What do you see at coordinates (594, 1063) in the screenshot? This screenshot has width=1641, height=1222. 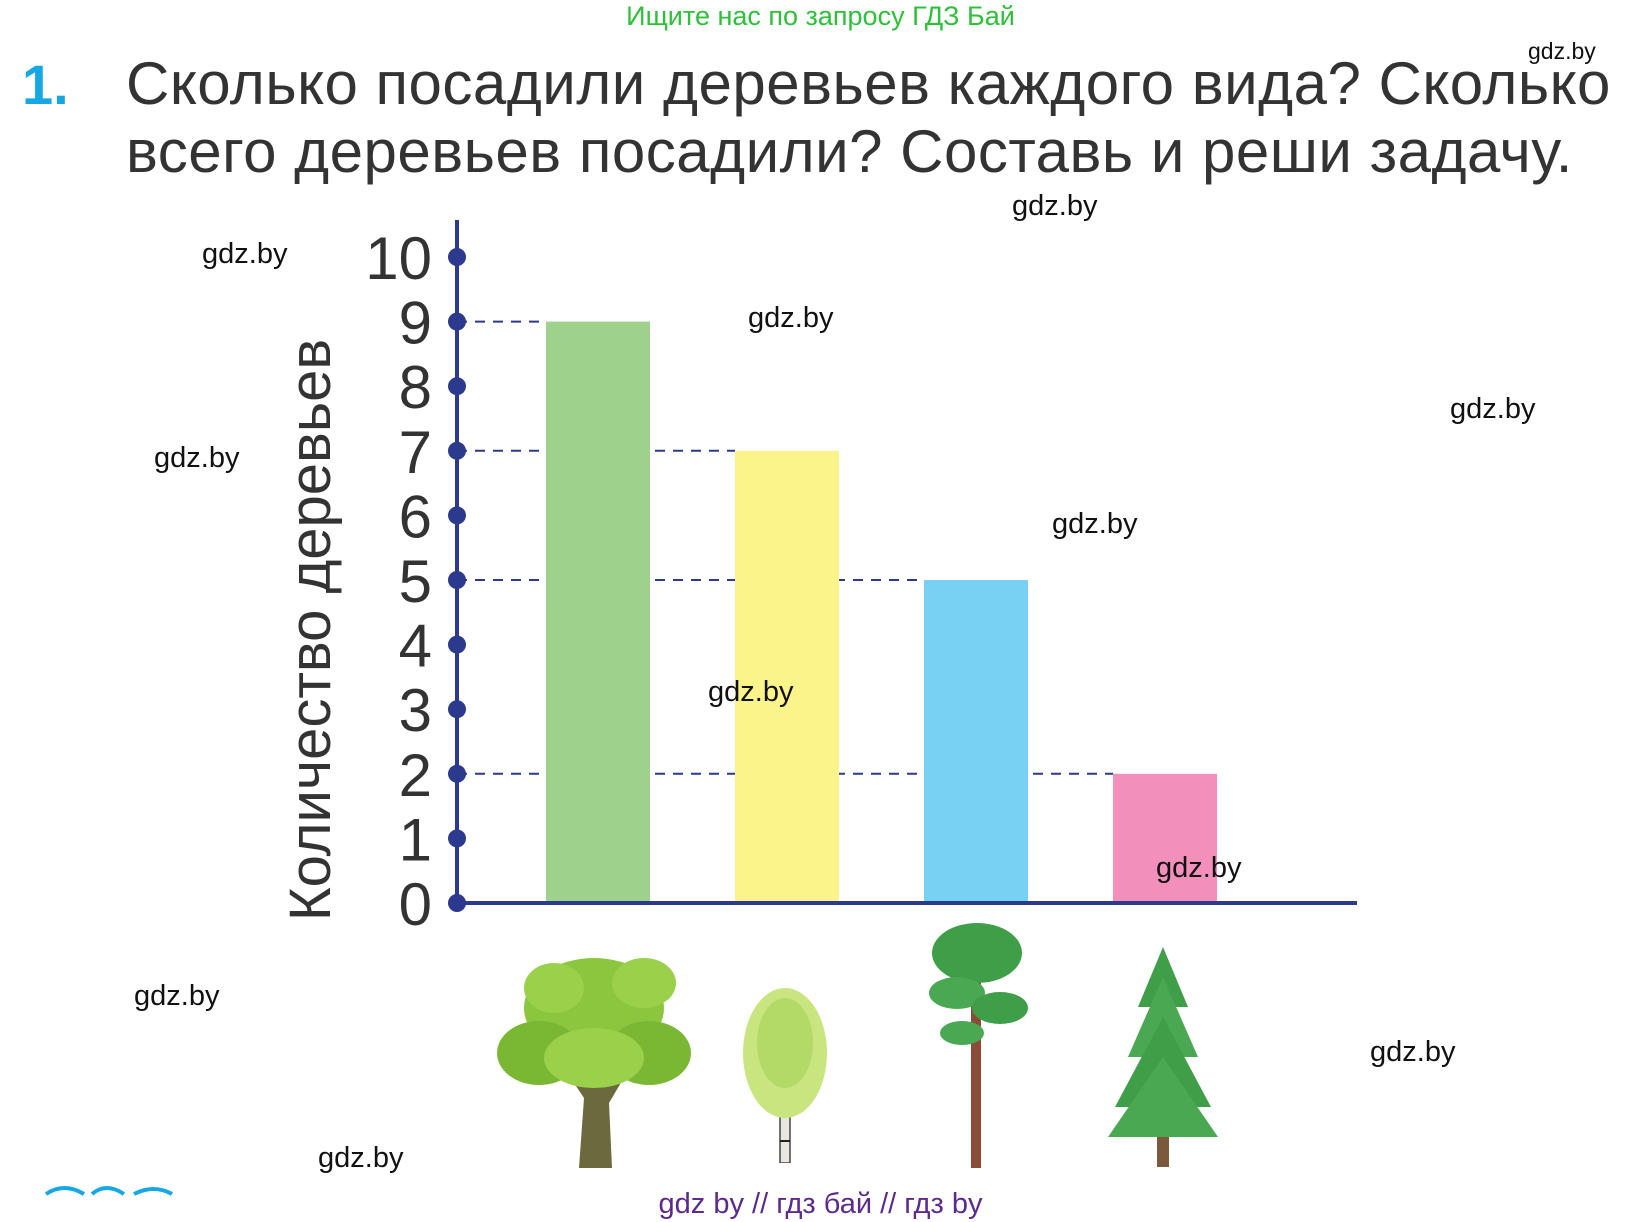 I see `oak-tree-icon` at bounding box center [594, 1063].